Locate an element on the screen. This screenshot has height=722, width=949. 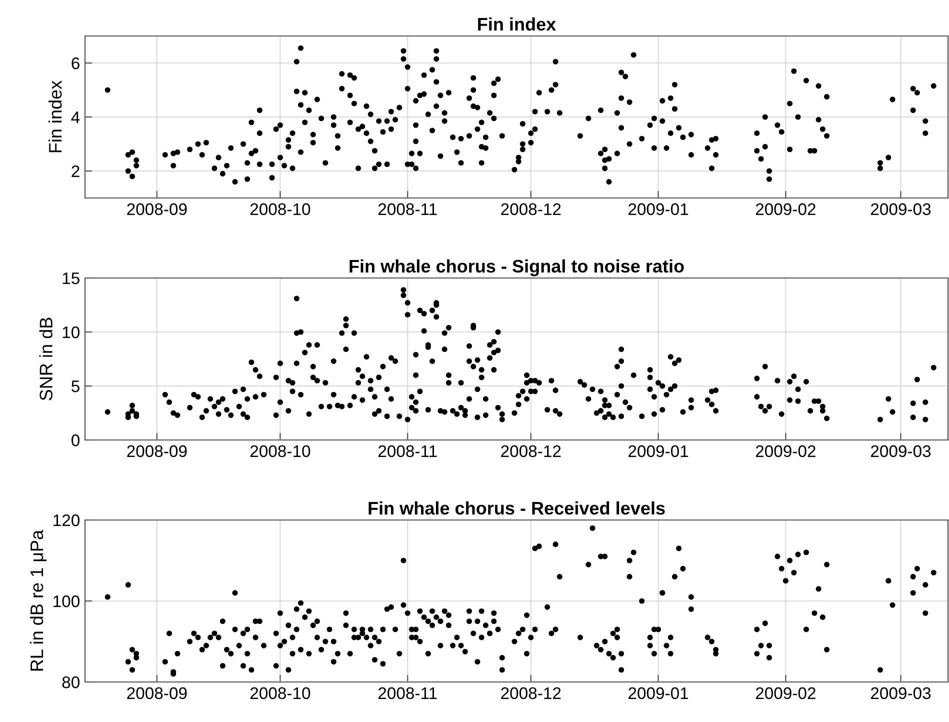
y-tick-label: 0 is located at coordinates (76, 440).